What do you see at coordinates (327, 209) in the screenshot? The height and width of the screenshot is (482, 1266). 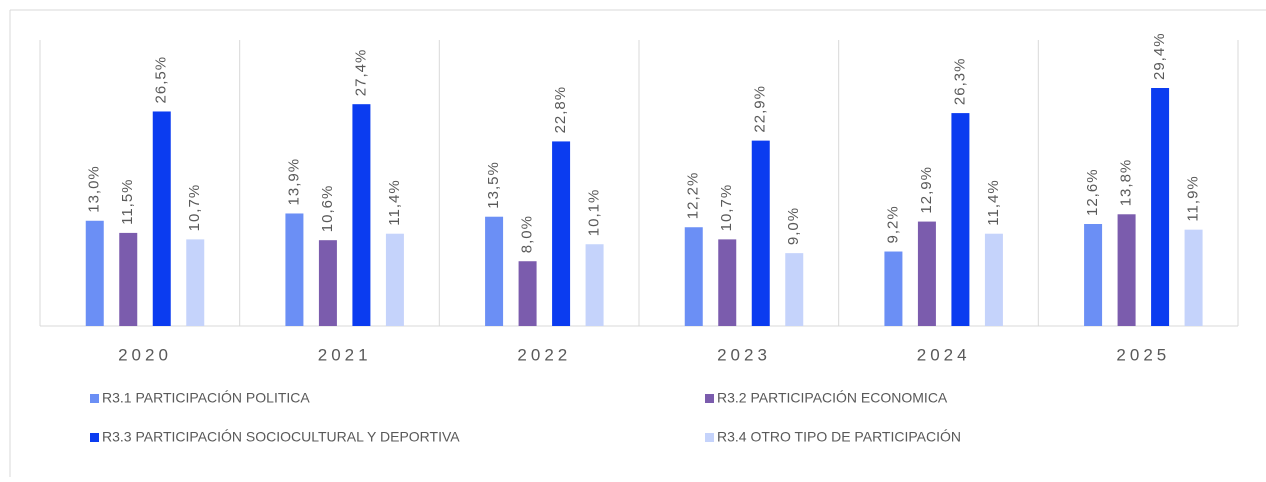 I see `data-label: 10,6%` at bounding box center [327, 209].